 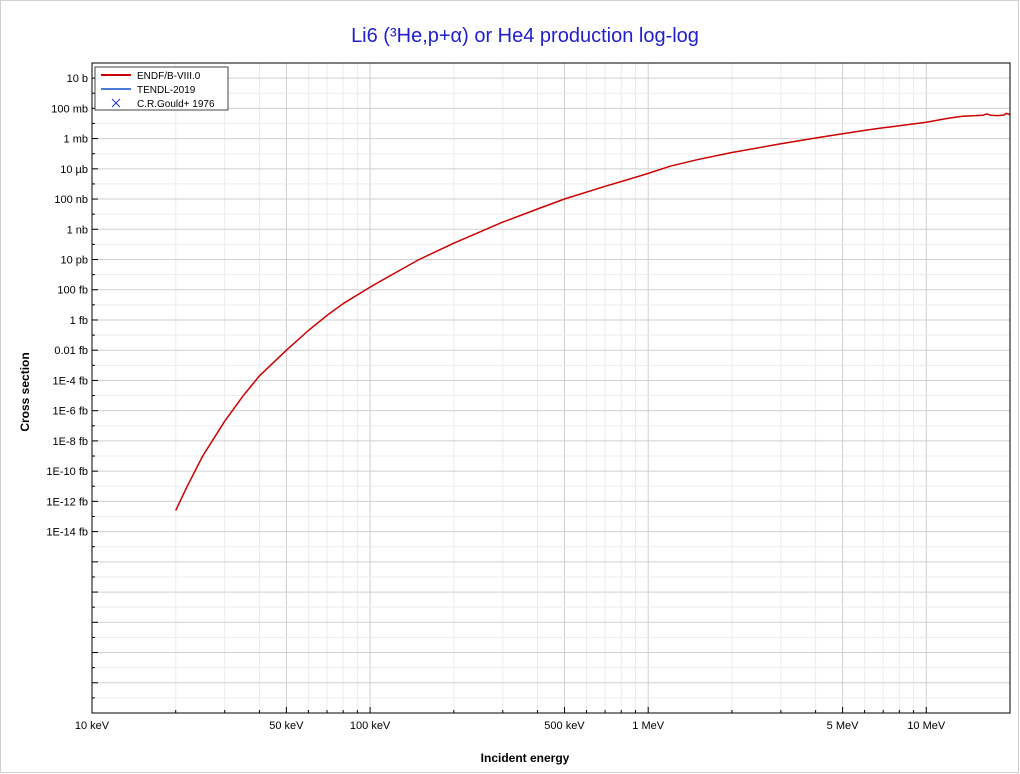 What do you see at coordinates (76, 140) in the screenshot?
I see `y-tick-label: 1 mb` at bounding box center [76, 140].